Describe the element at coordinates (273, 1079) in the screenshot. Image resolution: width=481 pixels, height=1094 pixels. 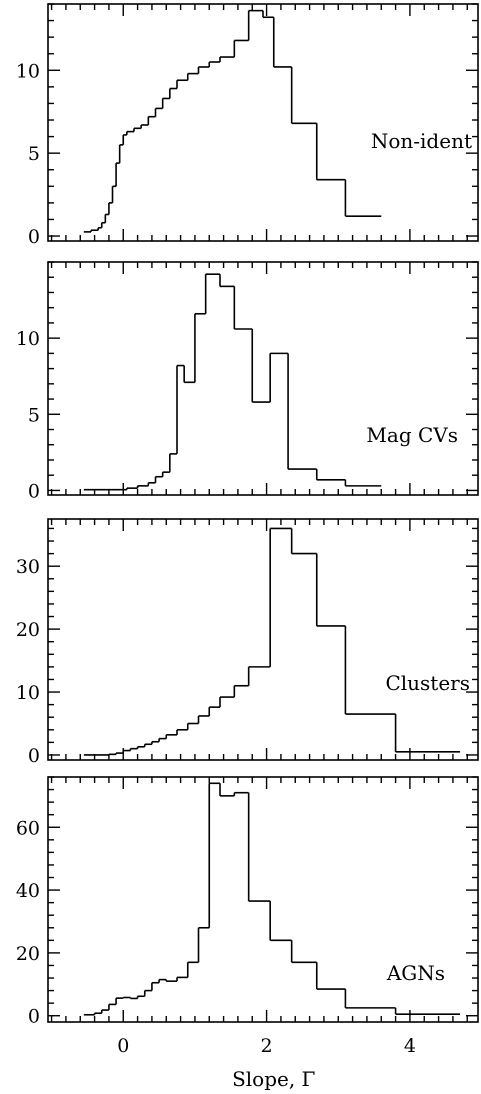
I see `x-axis-title: Slope, Γ` at that location.